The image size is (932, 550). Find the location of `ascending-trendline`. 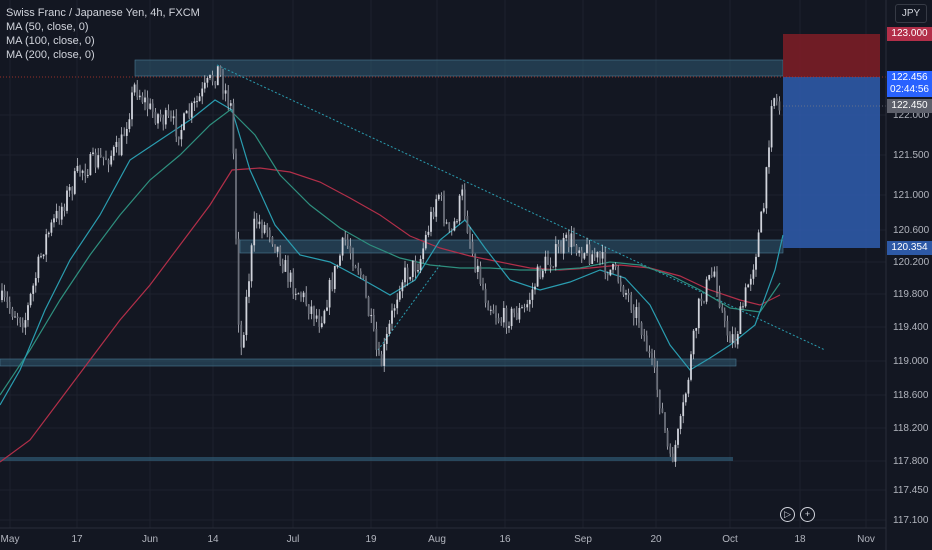

ascending-trendline is located at coordinates (409, 307).